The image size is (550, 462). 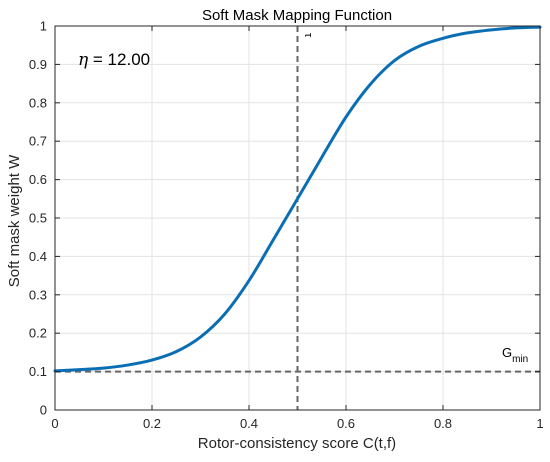 What do you see at coordinates (249, 423) in the screenshot?
I see `x-tick-label: 0.4` at bounding box center [249, 423].